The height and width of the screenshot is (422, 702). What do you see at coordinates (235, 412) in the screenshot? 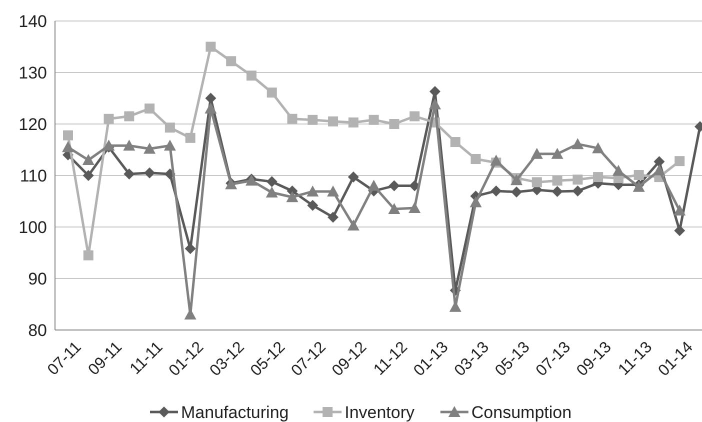
I see `legend-label: Manufacturing` at bounding box center [235, 412].